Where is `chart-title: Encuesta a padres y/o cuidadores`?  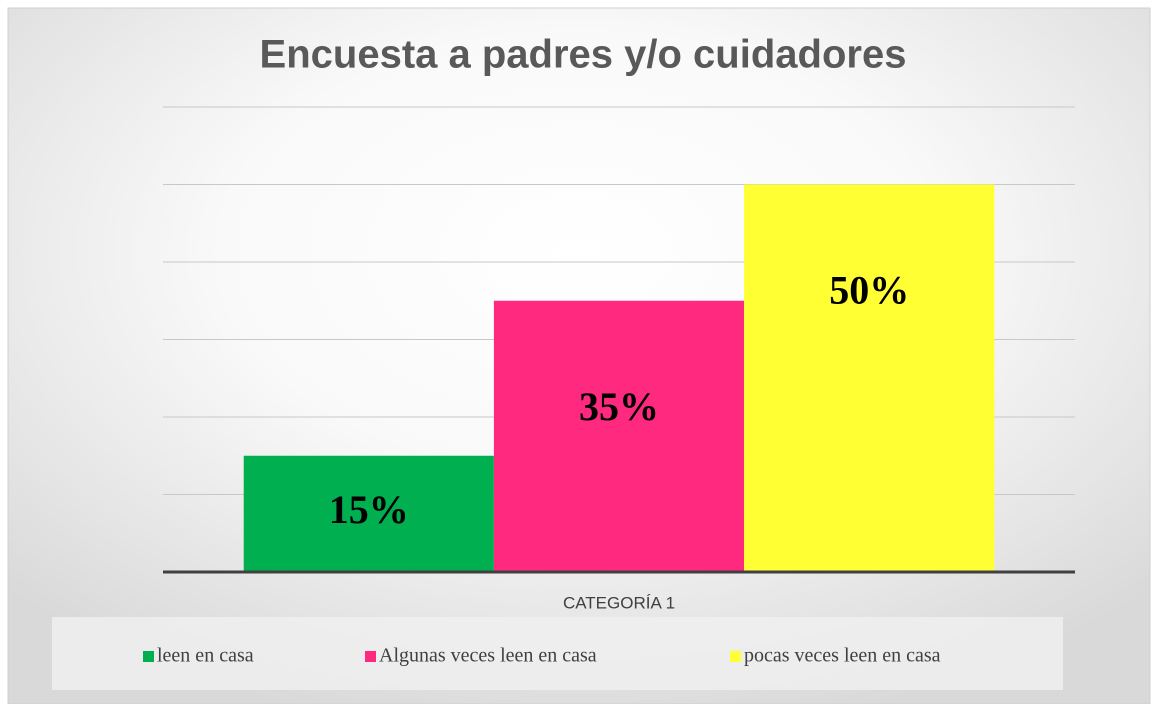
chart-title: Encuesta a padres y/o cuidadores is located at coordinates (583, 55).